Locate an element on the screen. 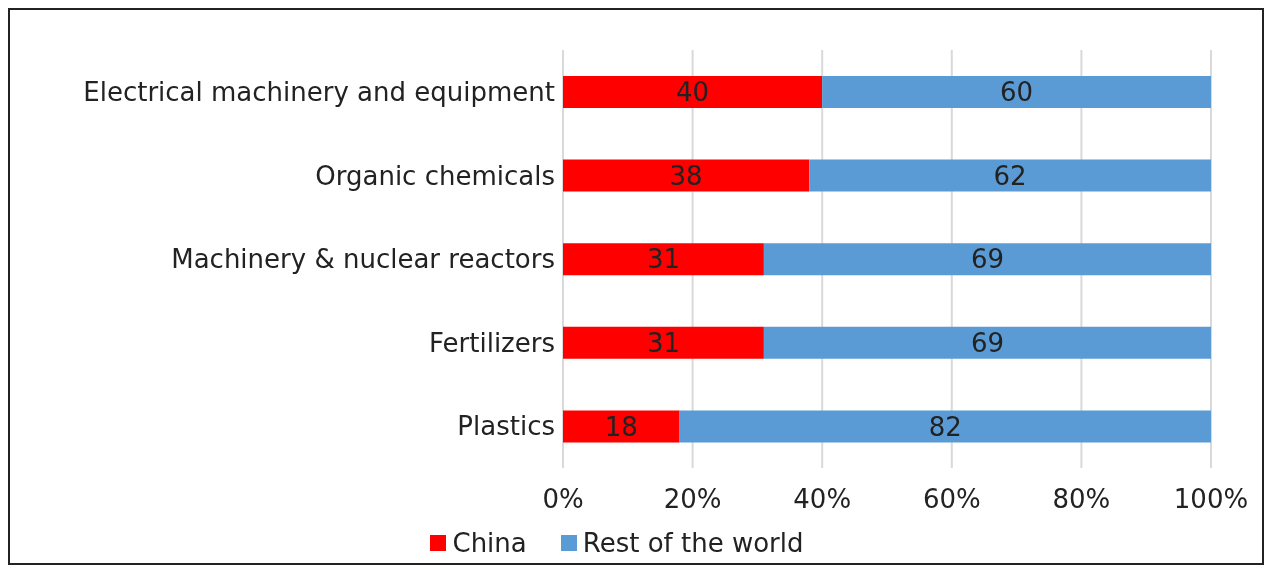 This screenshot has width=1274, height=575. y-tick-label: Plastics is located at coordinates (506, 426).